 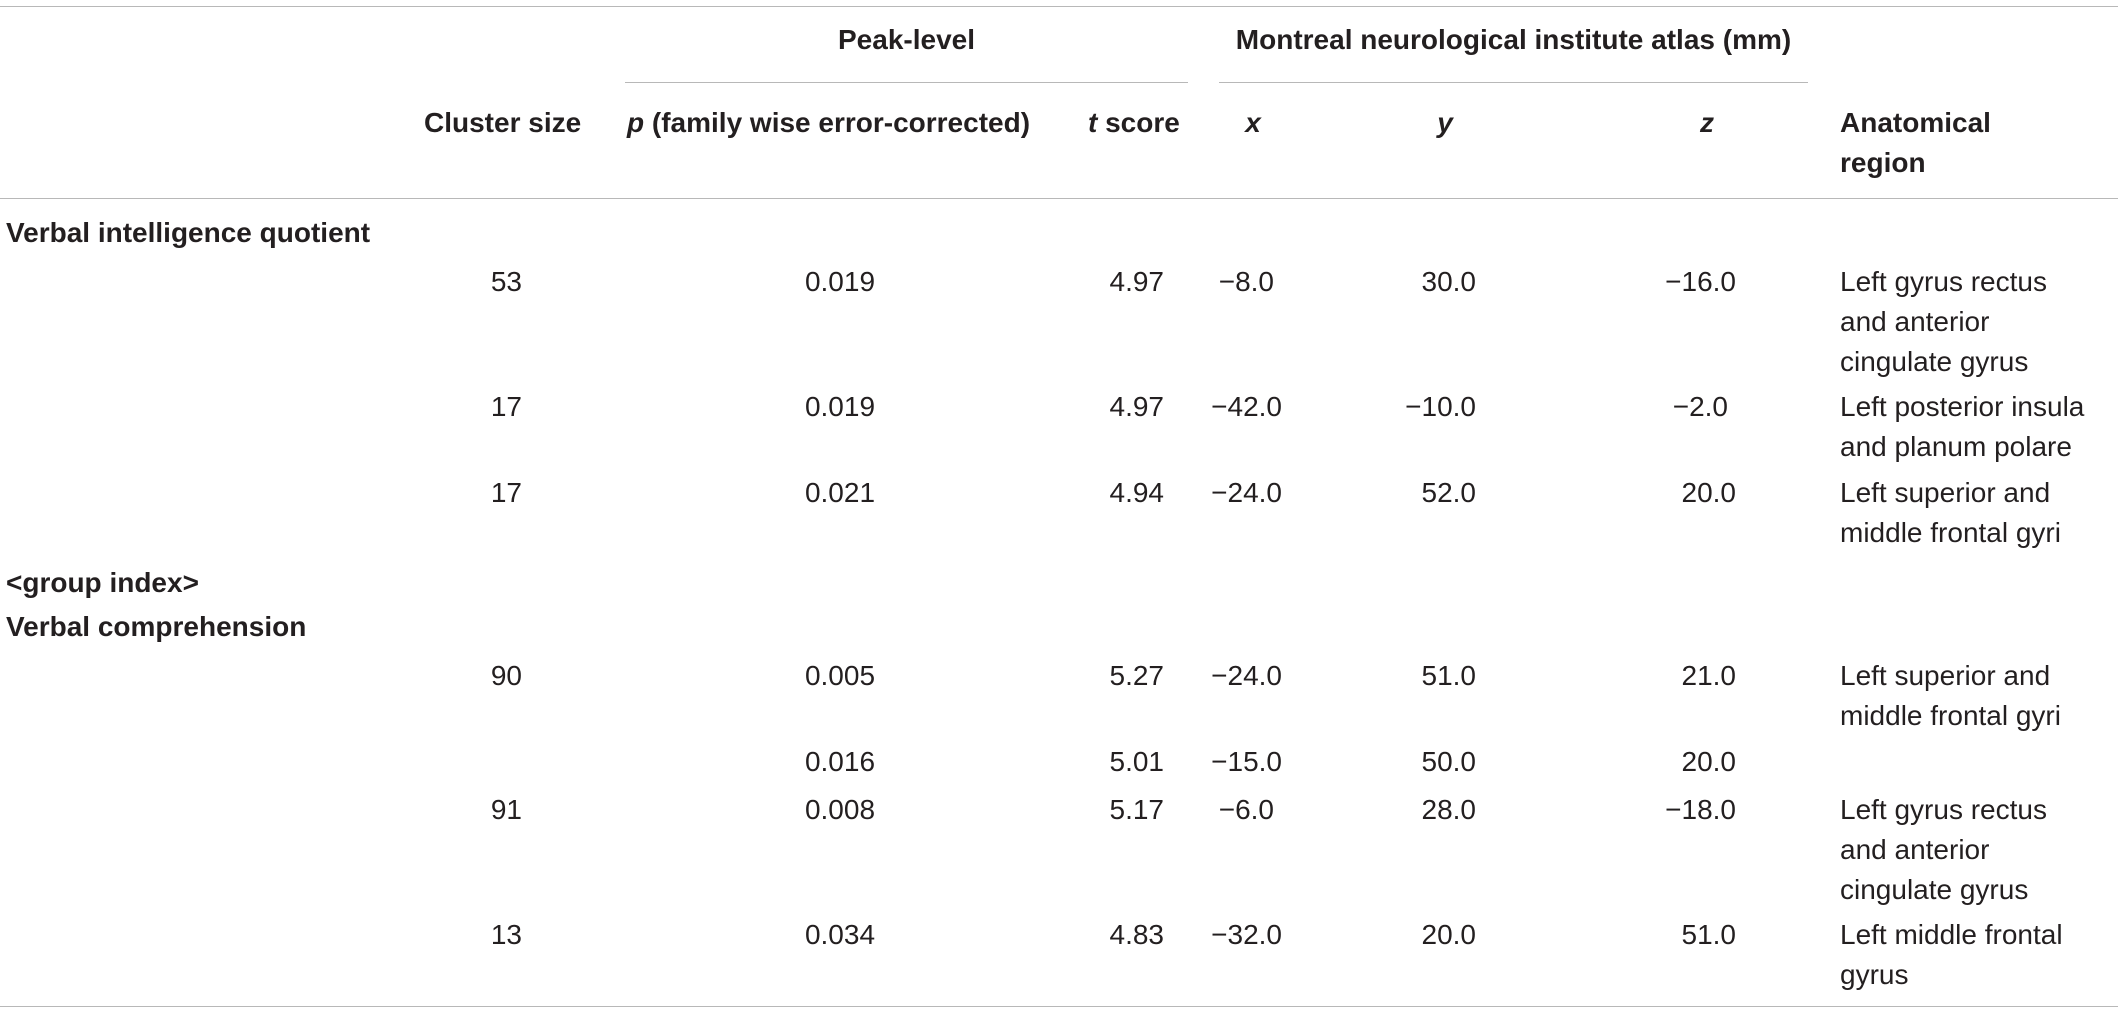 What do you see at coordinates (1915, 122) in the screenshot?
I see `header-region-line1: Anatomical` at bounding box center [1915, 122].